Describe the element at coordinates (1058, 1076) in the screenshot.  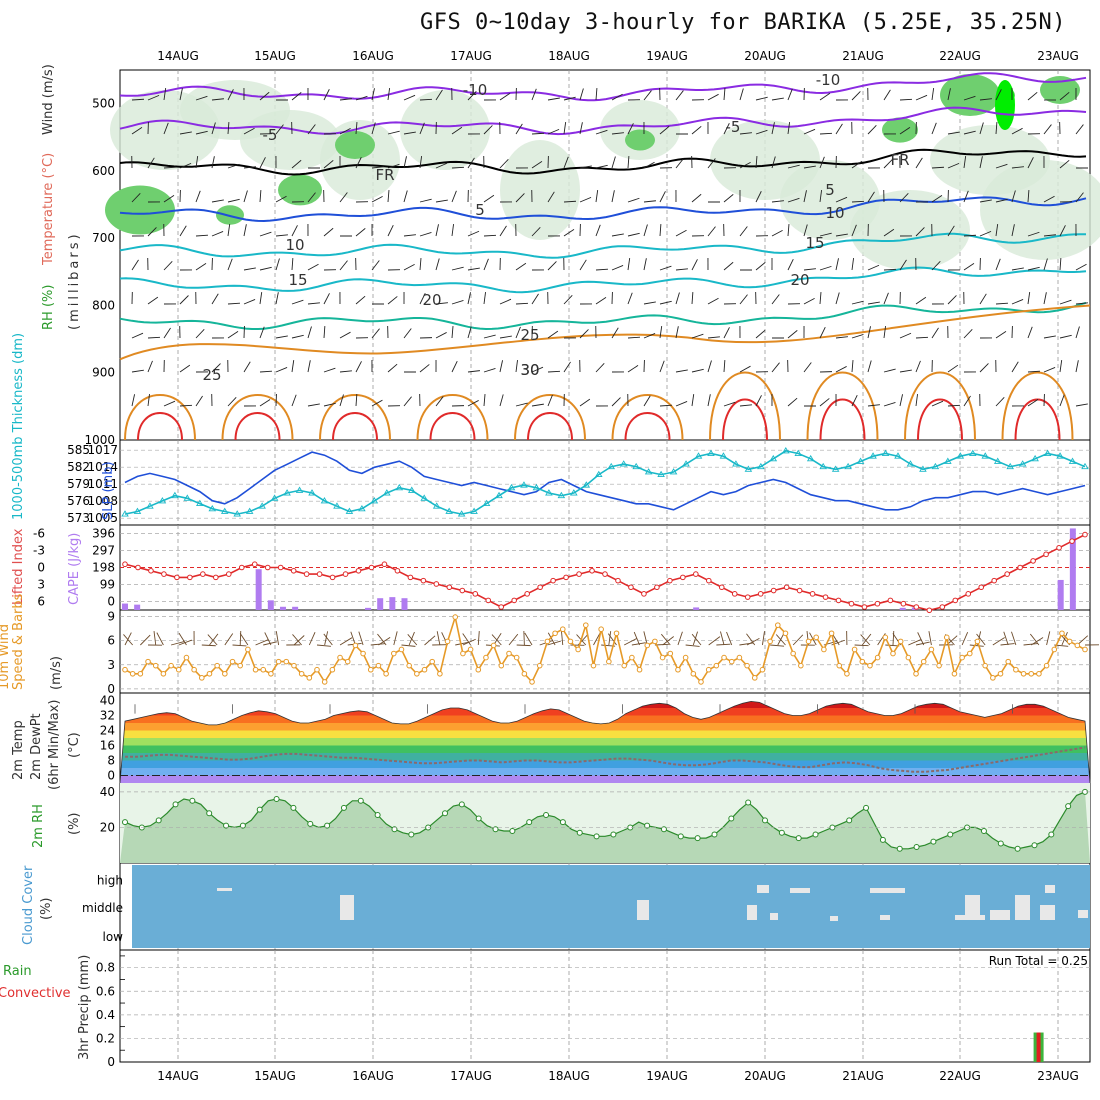
I see `date-label-bottom: 23AUG` at that location.